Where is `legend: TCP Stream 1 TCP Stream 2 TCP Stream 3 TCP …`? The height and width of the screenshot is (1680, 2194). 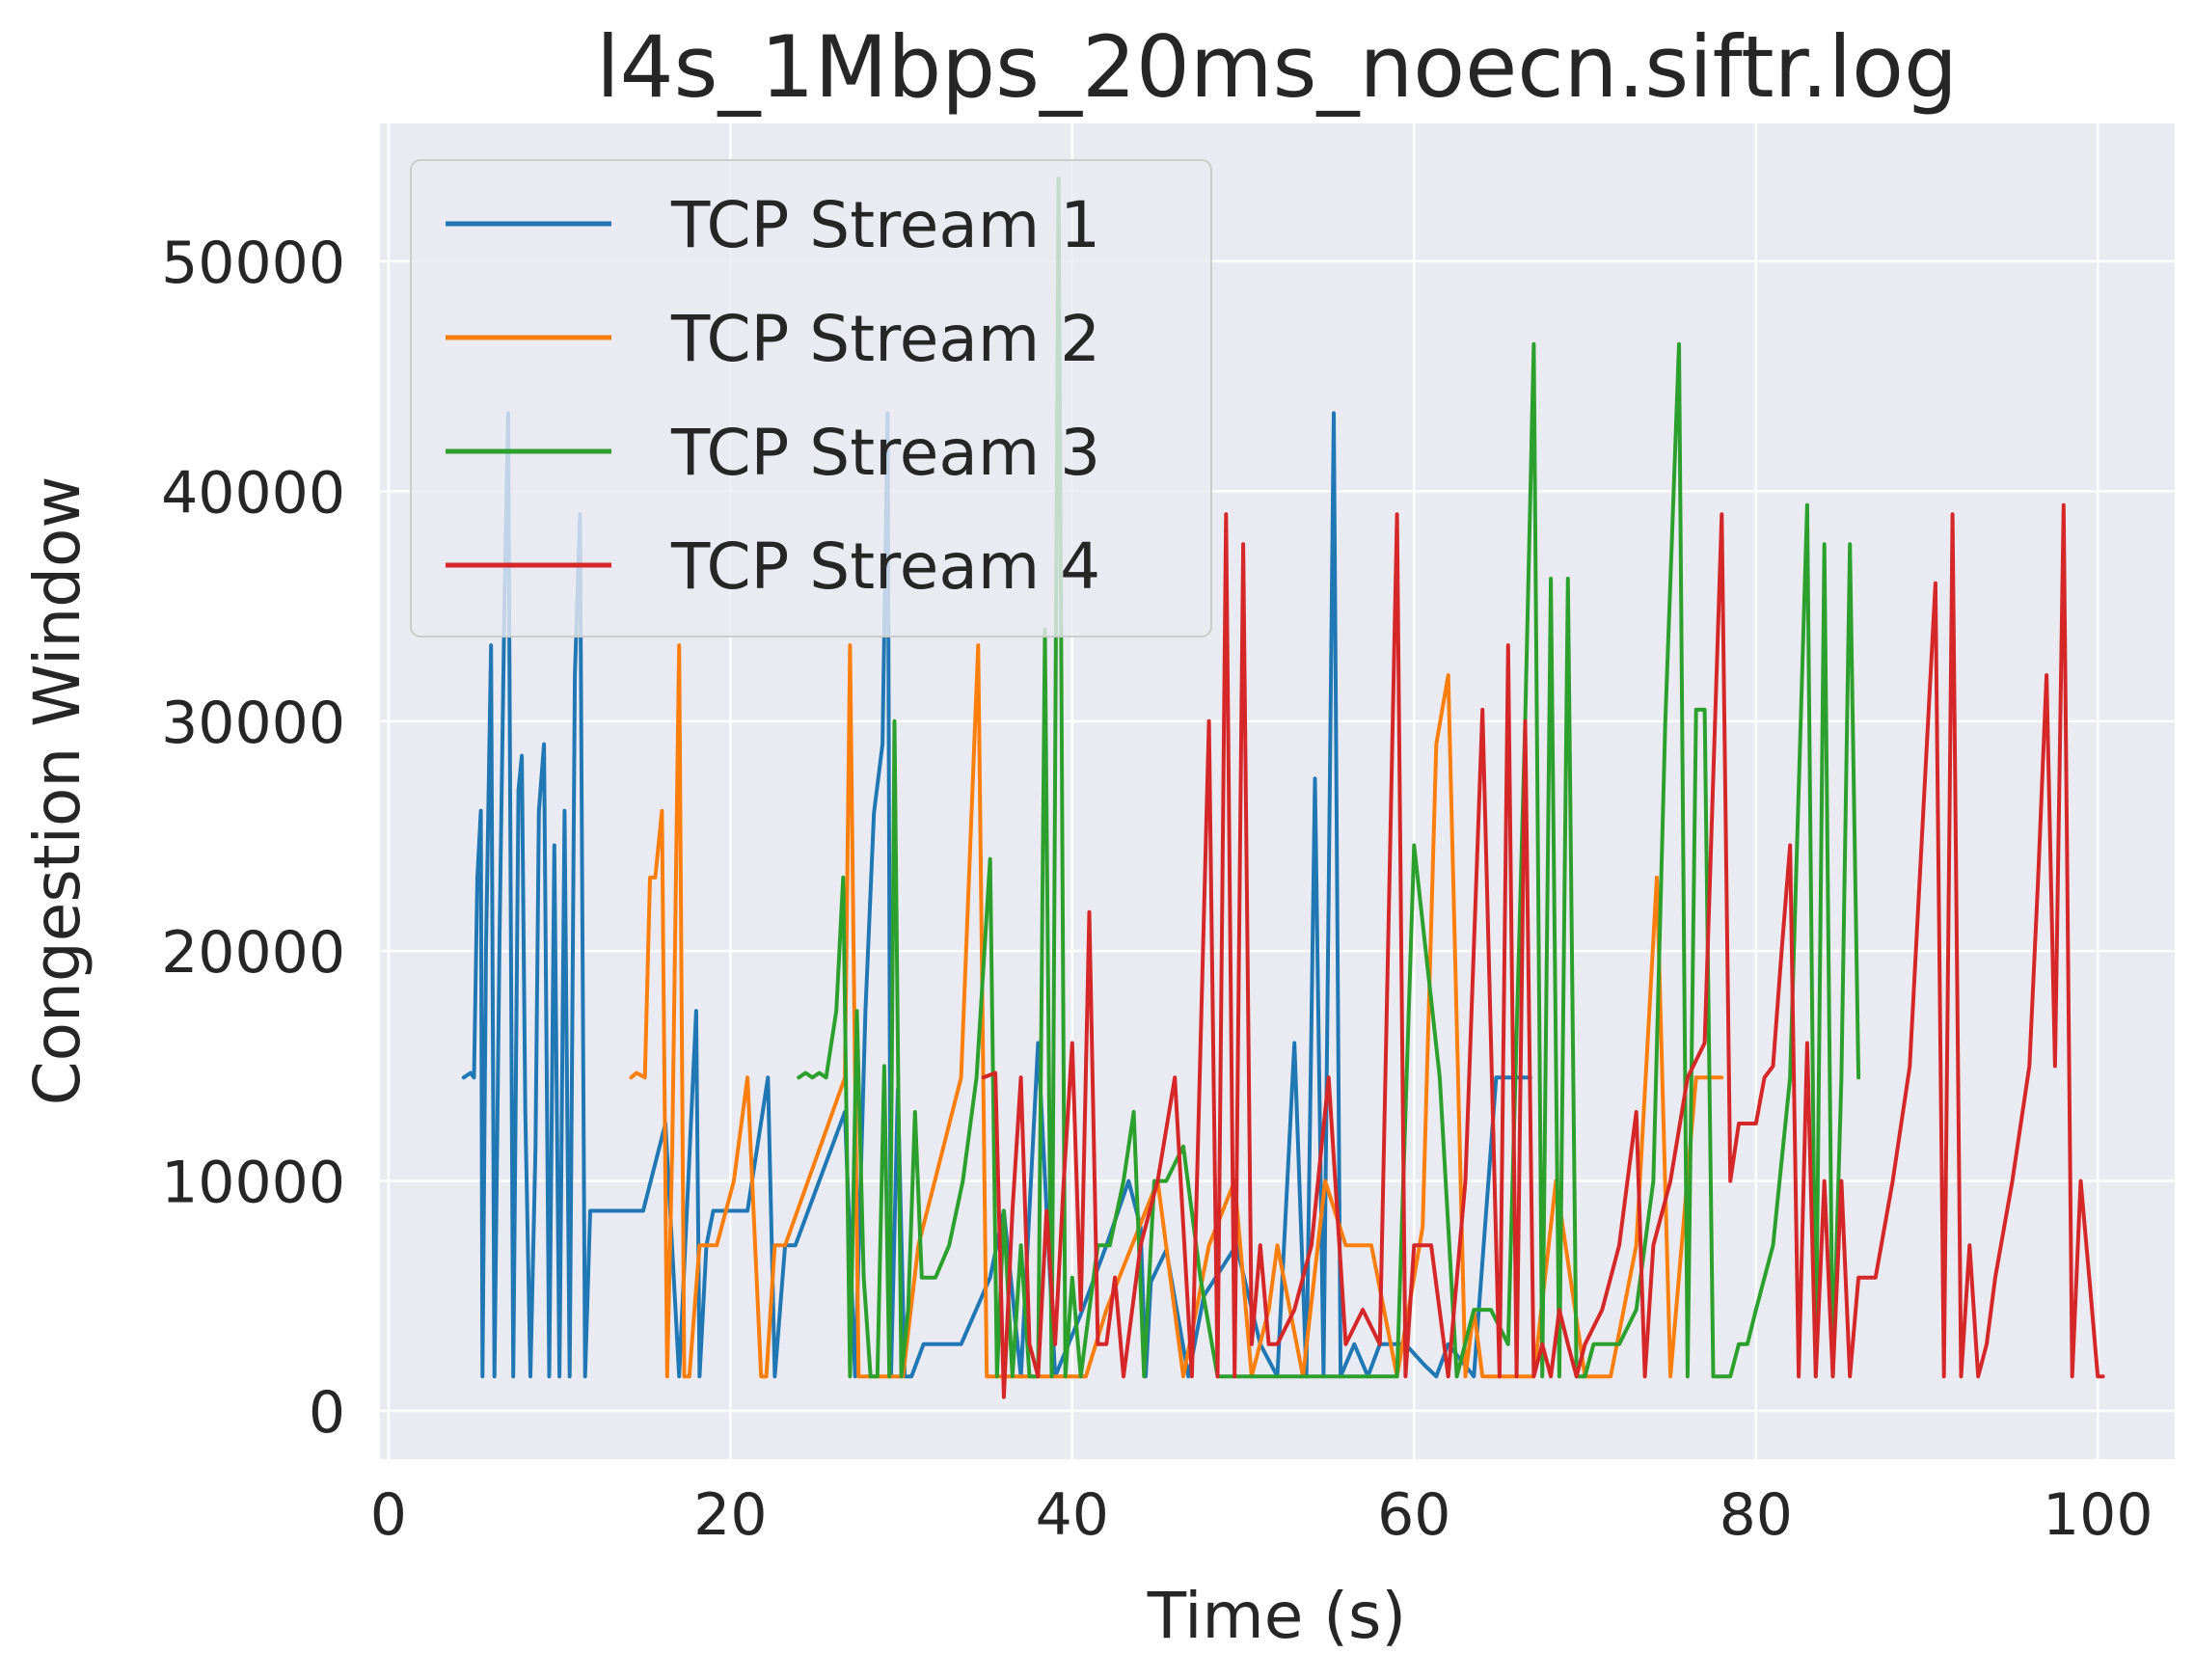
legend: TCP Stream 1 TCP Stream 2 TCP Stream 3 TCP … is located at coordinates (811, 398).